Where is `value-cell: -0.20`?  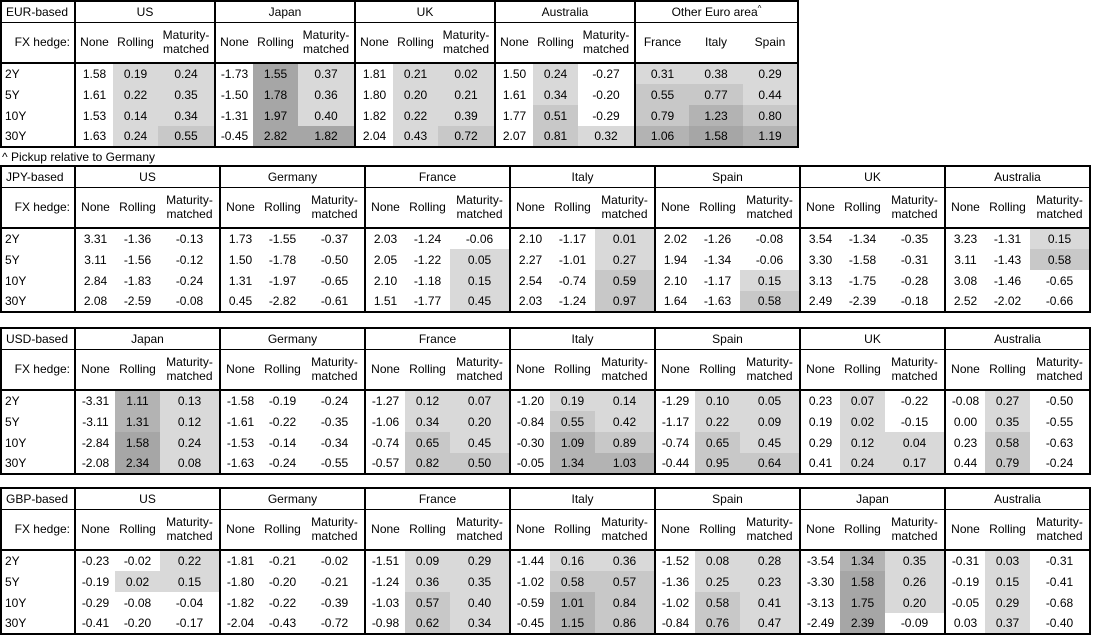
value-cell: -0.20 is located at coordinates (282, 581).